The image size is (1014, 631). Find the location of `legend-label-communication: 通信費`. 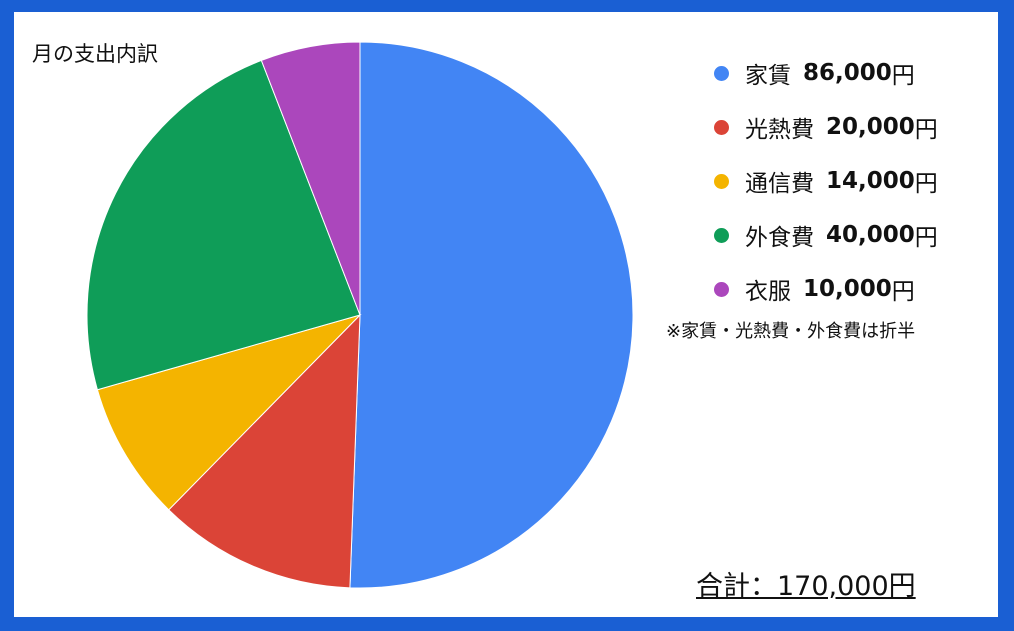

legend-label-communication: 通信費 is located at coordinates (779, 184).